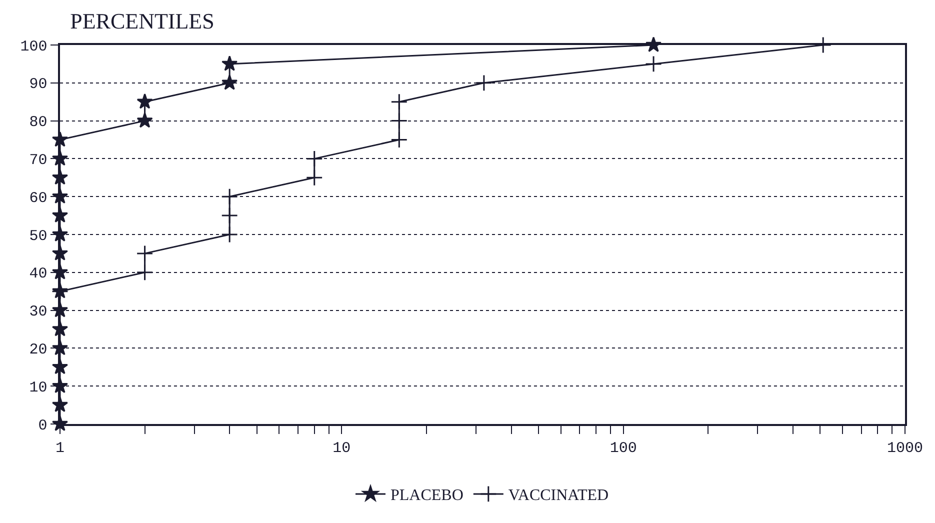 The image size is (935, 523). I want to click on y-tick-label: 30, so click(38, 312).